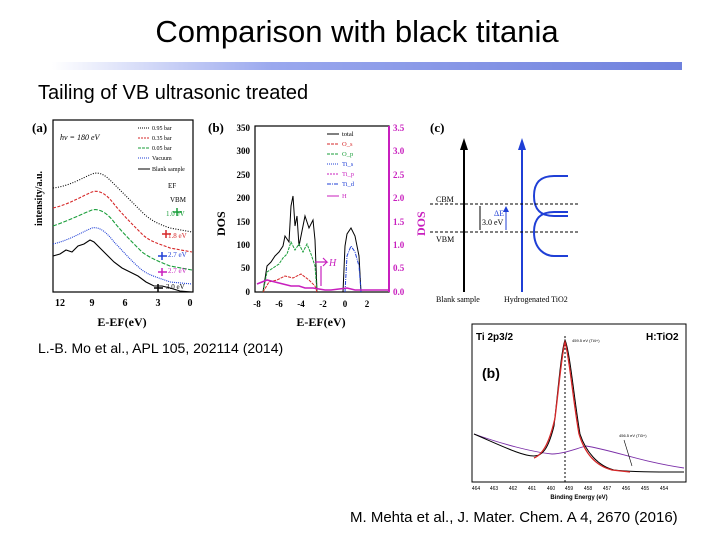 This screenshot has height=540, width=720. I want to click on xps-peak1-label: 459.5 eV (Ti4+), so click(586, 340).